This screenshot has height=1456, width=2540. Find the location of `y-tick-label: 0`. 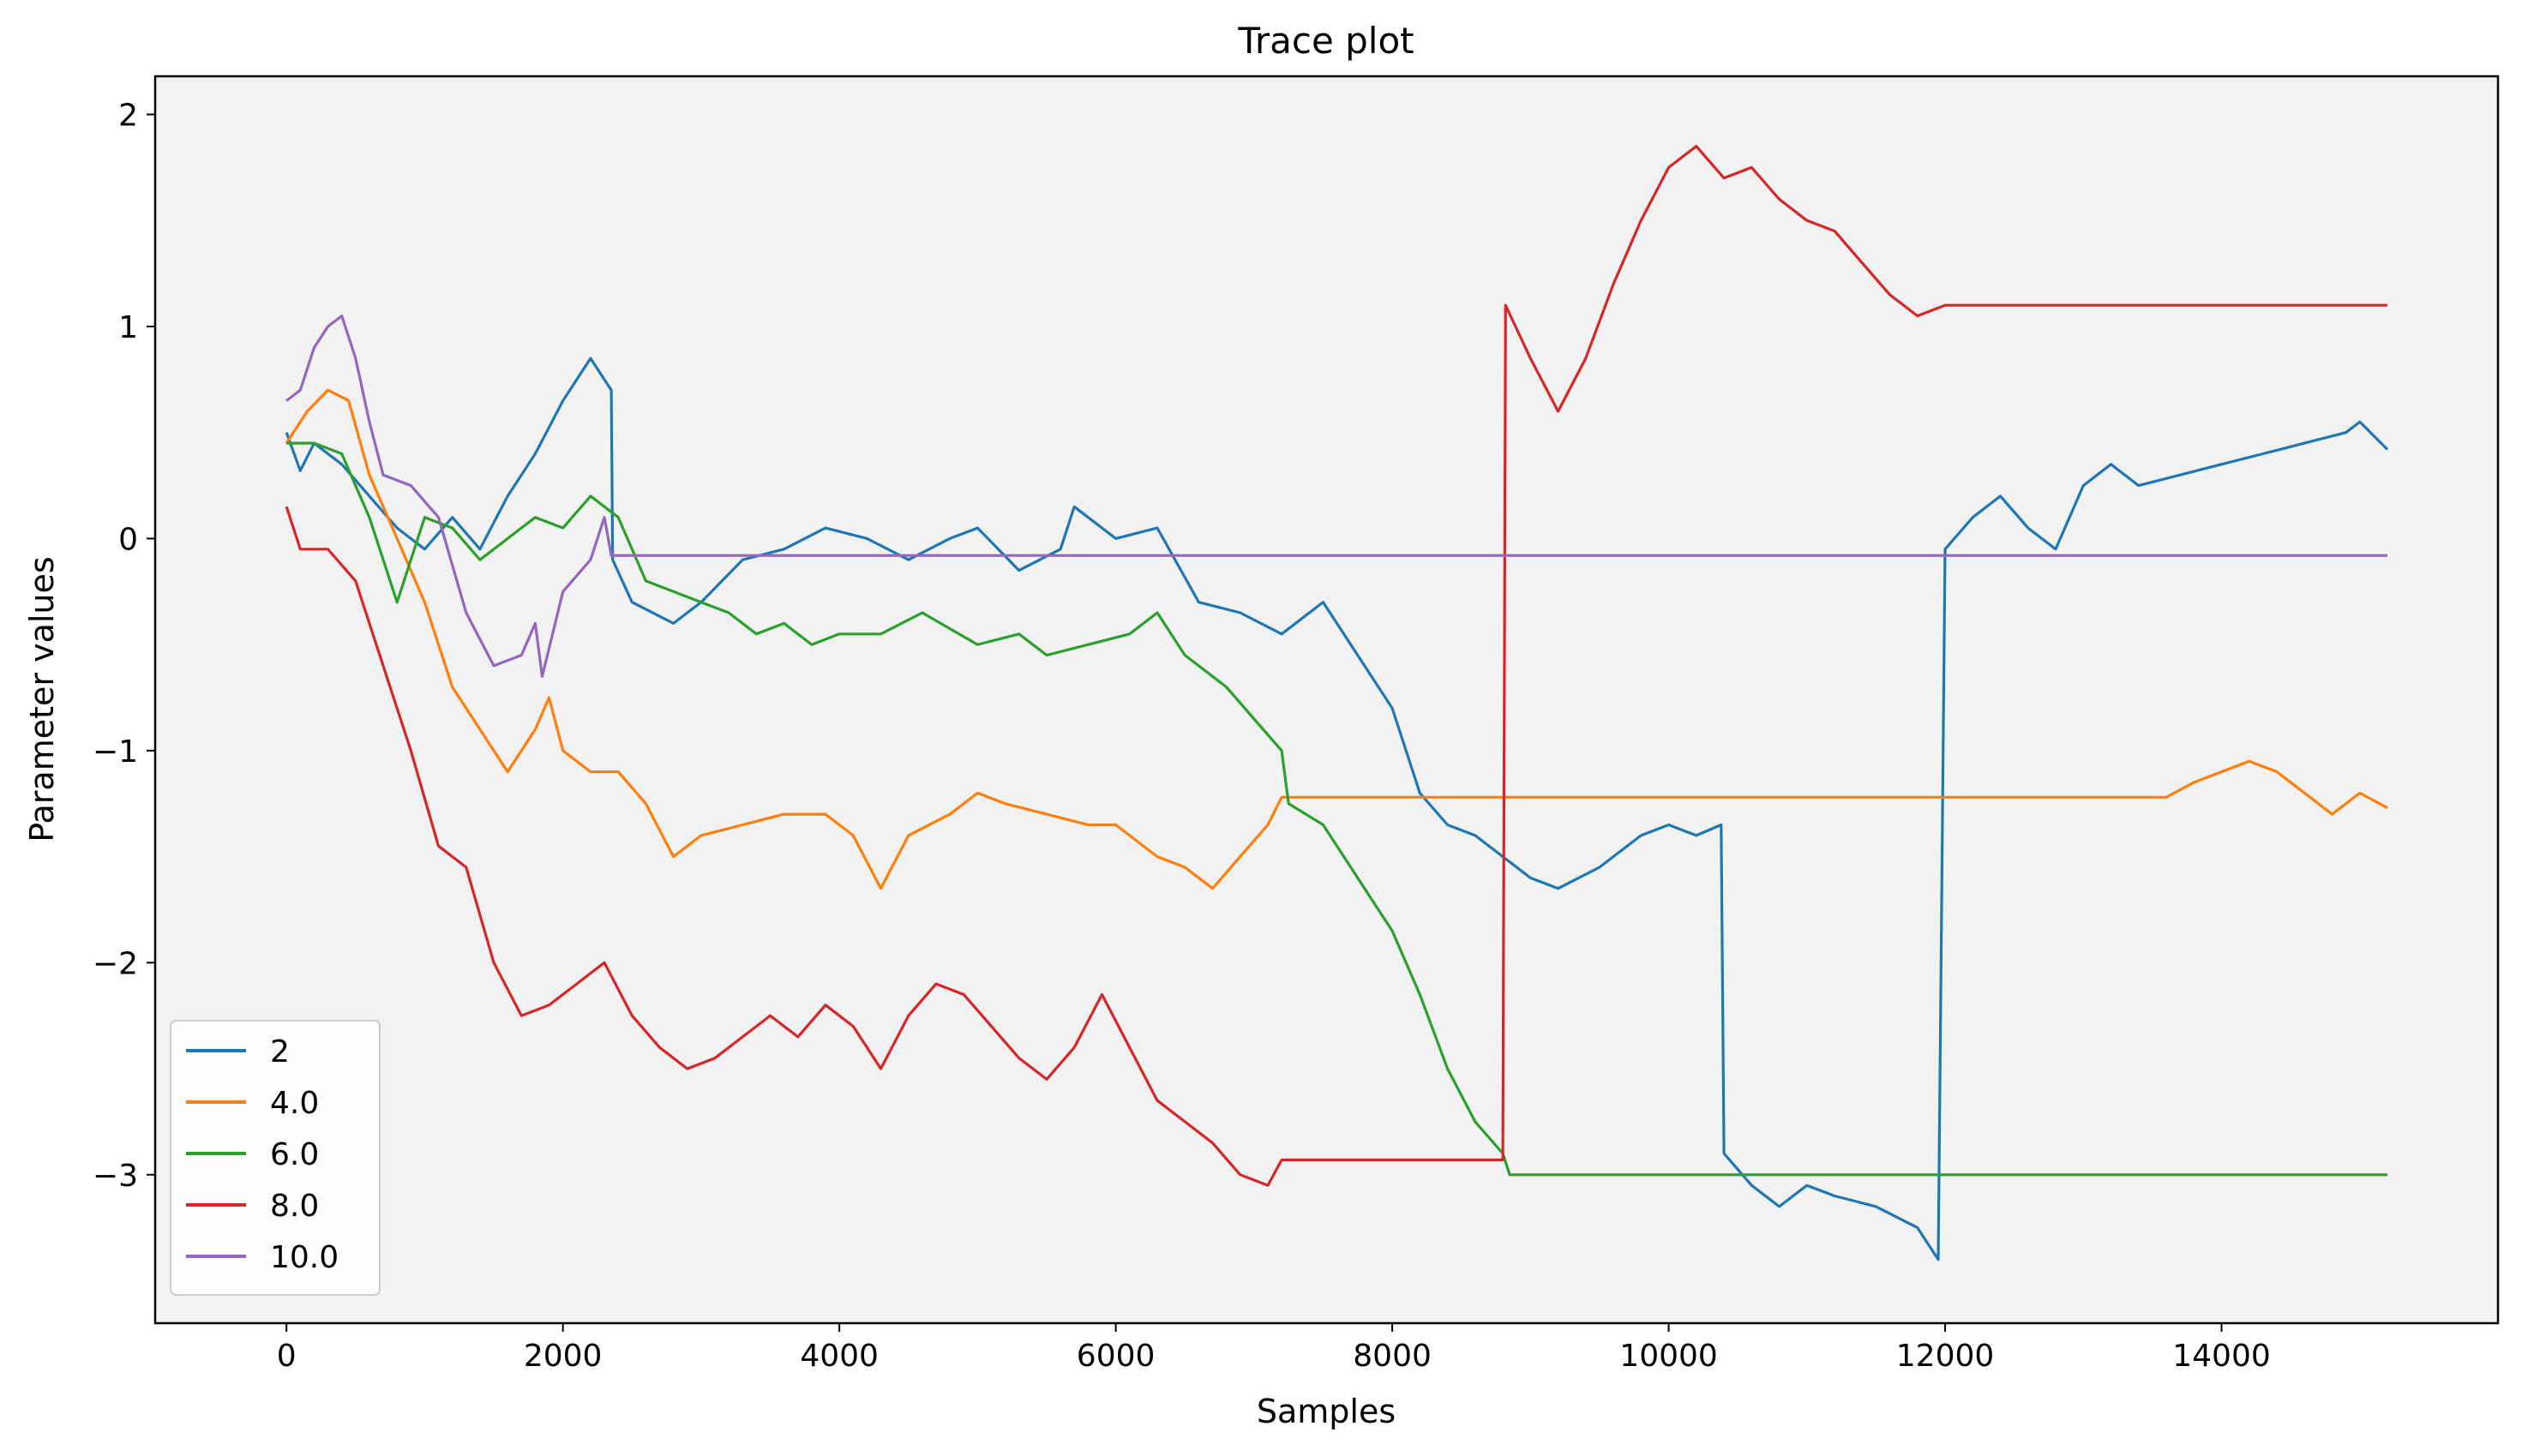

y-tick-label: 0 is located at coordinates (128, 539).